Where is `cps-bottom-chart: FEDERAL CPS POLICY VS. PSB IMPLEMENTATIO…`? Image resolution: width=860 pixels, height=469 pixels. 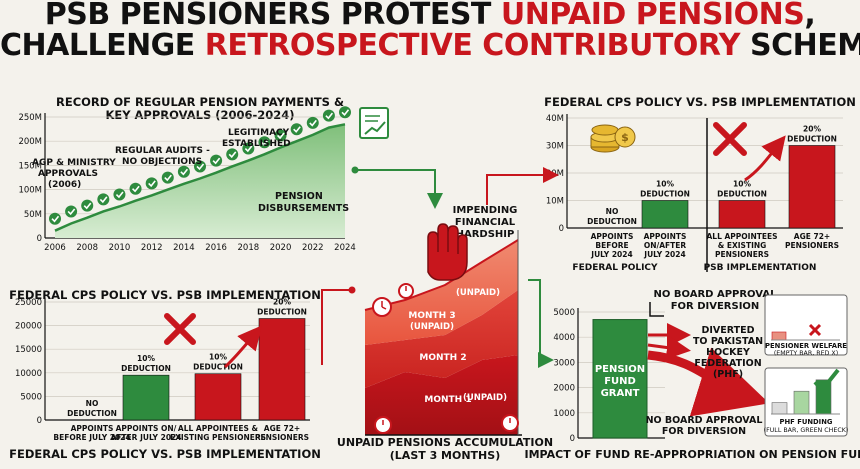
cps-bottom-chart: FEDERAL CPS POLICY VS. PSB IMPLEMENTATIO… is located at coordinates (165, 374).